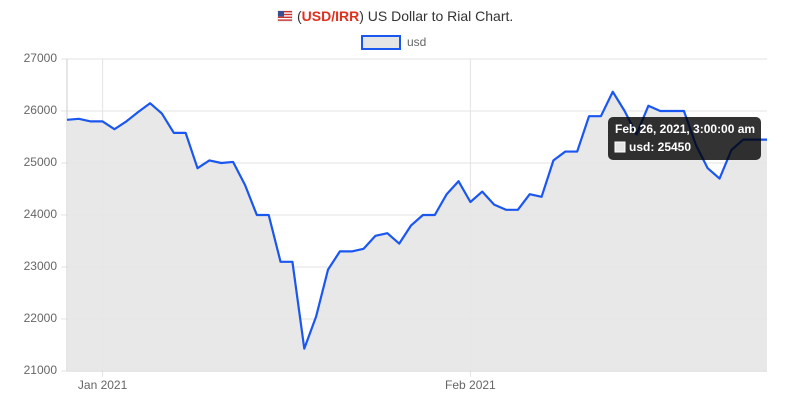 This screenshot has width=801, height=416. I want to click on tooltip-box, so click(684, 138).